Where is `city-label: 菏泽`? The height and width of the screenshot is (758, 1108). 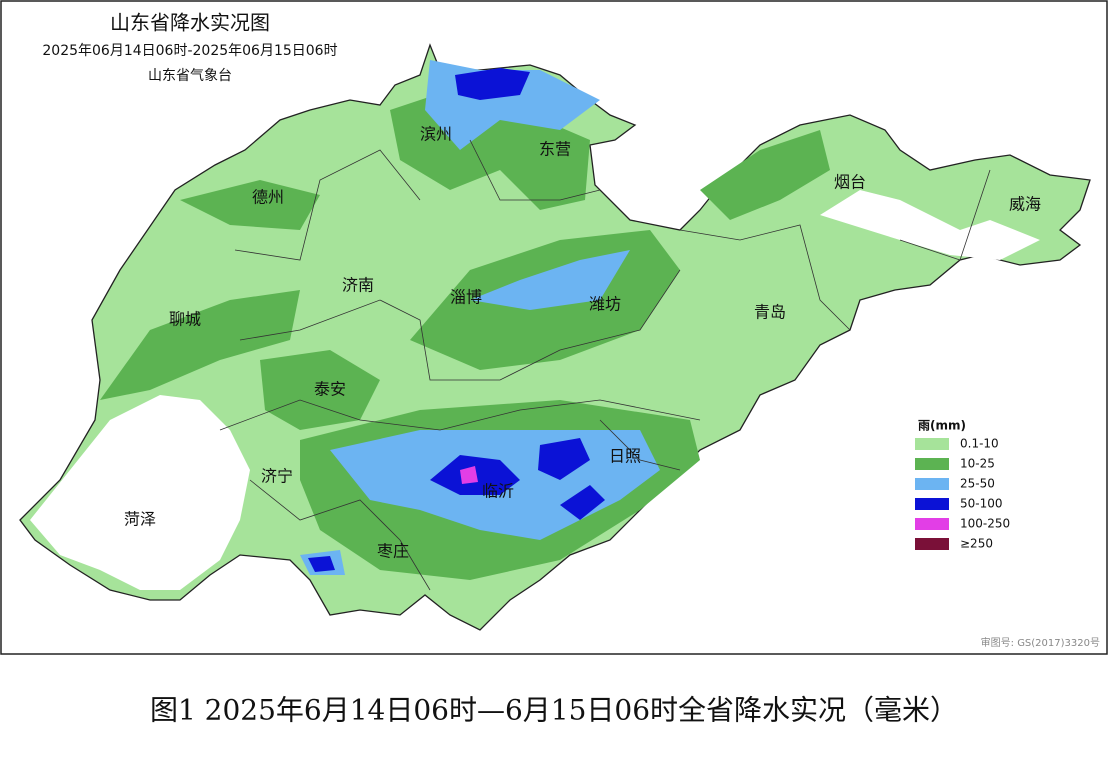
city-label: 菏泽 is located at coordinates (140, 519).